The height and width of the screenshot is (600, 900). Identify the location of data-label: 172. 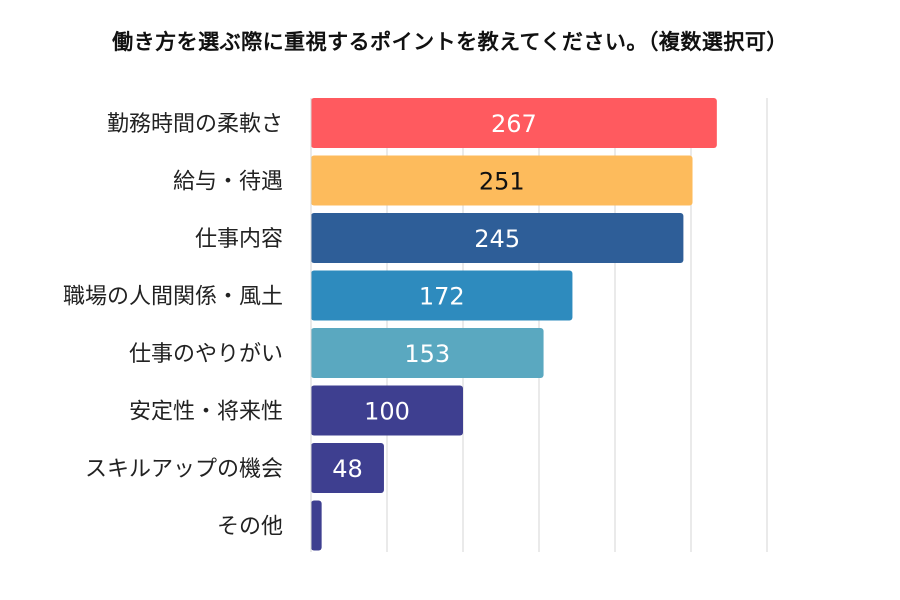
(442, 297).